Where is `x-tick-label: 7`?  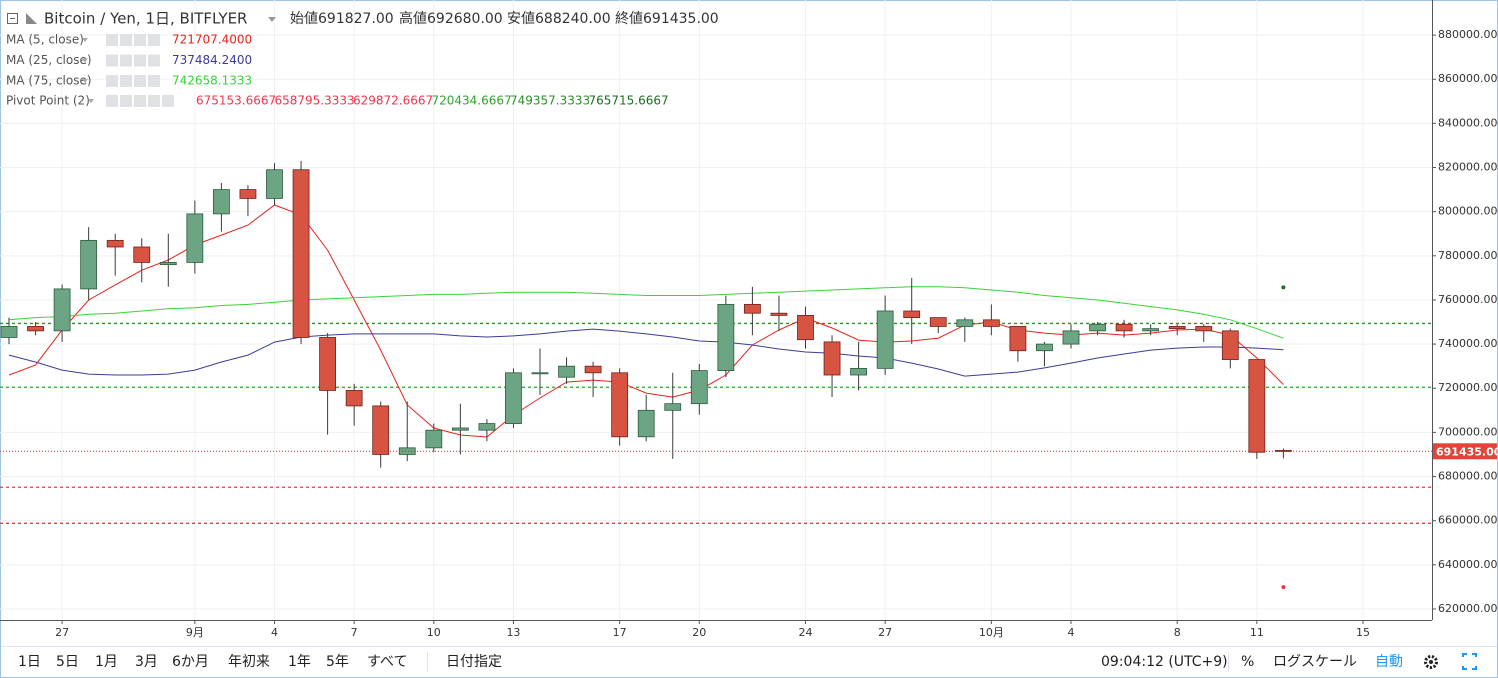
x-tick-label: 7 is located at coordinates (354, 632).